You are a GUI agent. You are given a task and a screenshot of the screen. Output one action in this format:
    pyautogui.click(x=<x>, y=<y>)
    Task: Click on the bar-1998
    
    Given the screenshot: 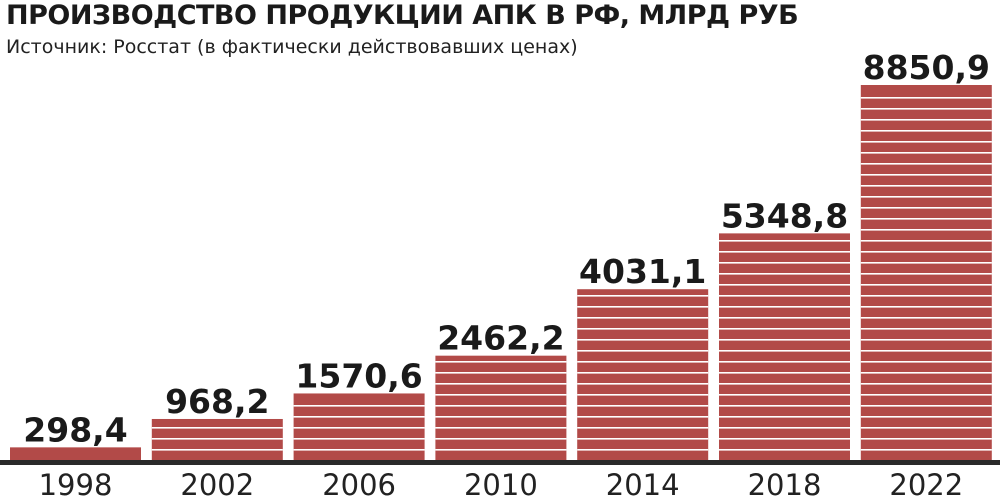 What is the action you would take?
    pyautogui.click(x=75, y=453)
    